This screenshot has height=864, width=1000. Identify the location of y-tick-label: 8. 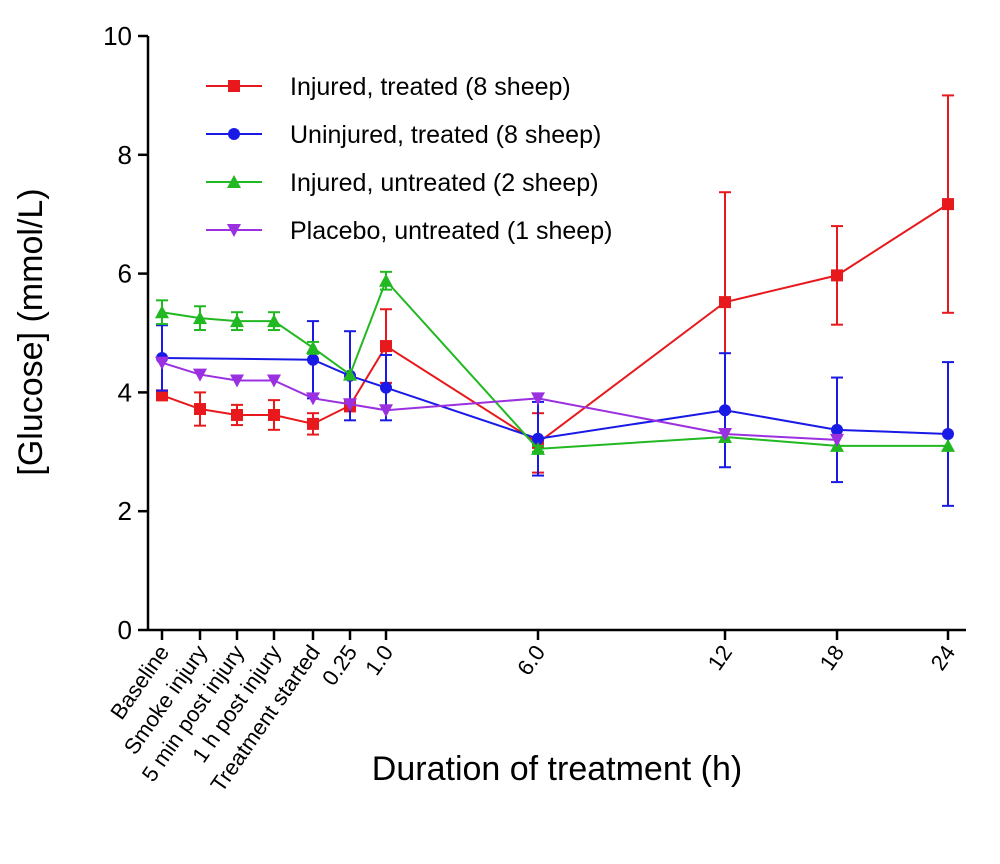
(125, 155).